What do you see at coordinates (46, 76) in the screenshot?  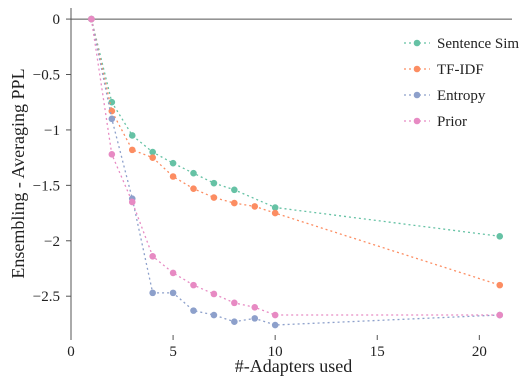 I see `y-tick-label: −0.5` at bounding box center [46, 76].